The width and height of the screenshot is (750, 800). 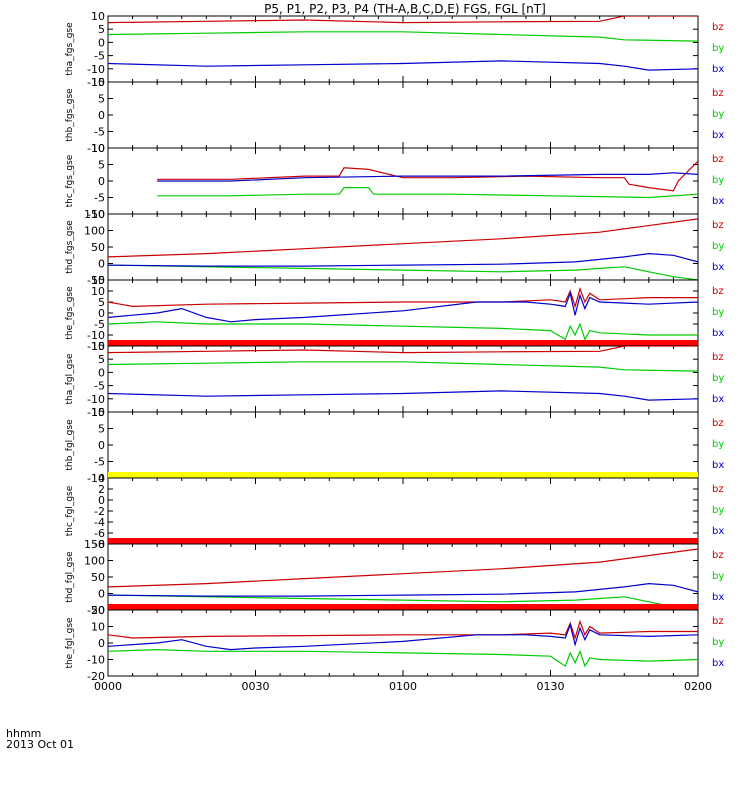 I want to click on panel-the_fgl_gse: 20 10 0 -10 -20 the_fgl_gse bz by bx, so click(x=394, y=643).